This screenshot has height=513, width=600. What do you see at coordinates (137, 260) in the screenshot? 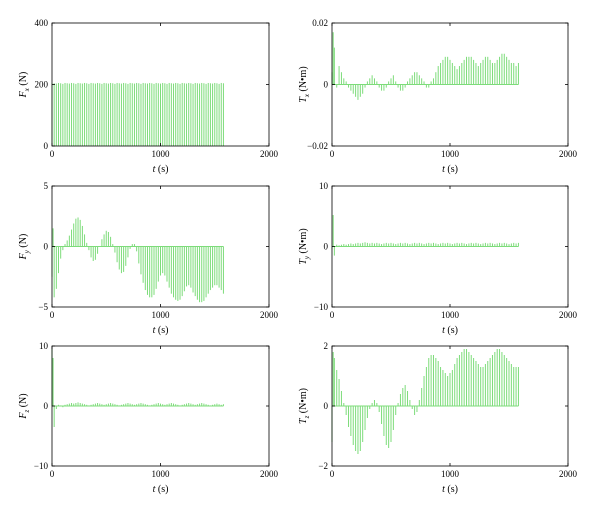
I see `bars-fy` at bounding box center [137, 260].